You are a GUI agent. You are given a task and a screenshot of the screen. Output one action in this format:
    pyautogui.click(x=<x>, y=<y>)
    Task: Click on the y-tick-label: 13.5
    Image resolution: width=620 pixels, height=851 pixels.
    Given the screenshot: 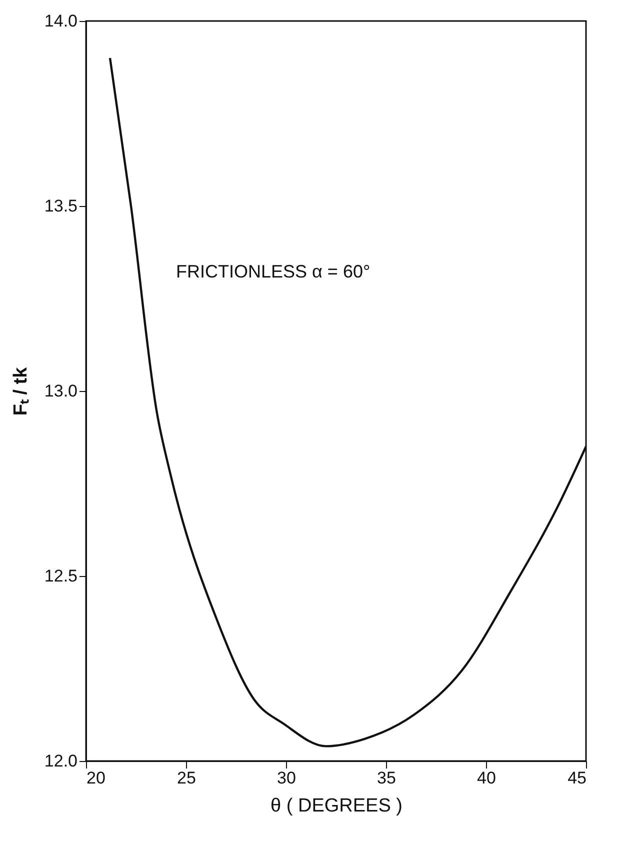 What is the action you would take?
    pyautogui.click(x=61, y=206)
    